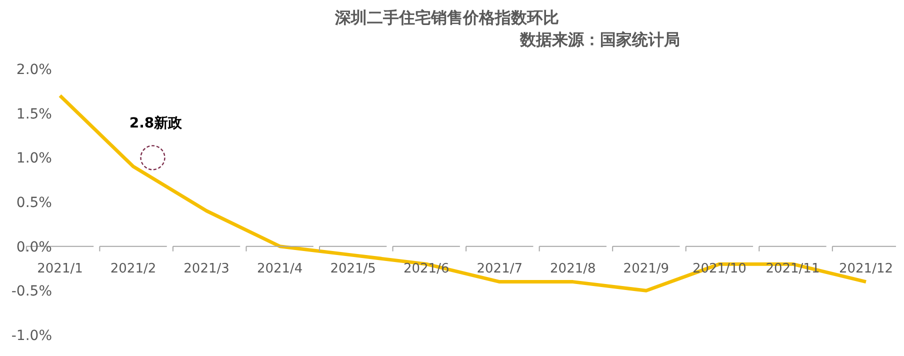 This screenshot has height=356, width=904. I want to click on x-tick-label: 2021/4, so click(279, 268).